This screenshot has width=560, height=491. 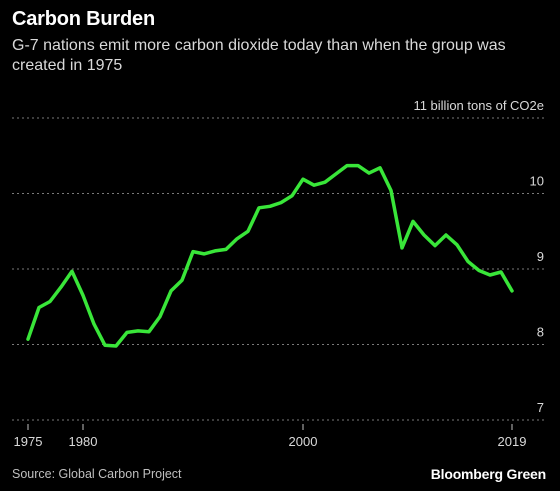 What do you see at coordinates (488, 474) in the screenshot?
I see `brand-logo-text: Bloomberg Green` at bounding box center [488, 474].